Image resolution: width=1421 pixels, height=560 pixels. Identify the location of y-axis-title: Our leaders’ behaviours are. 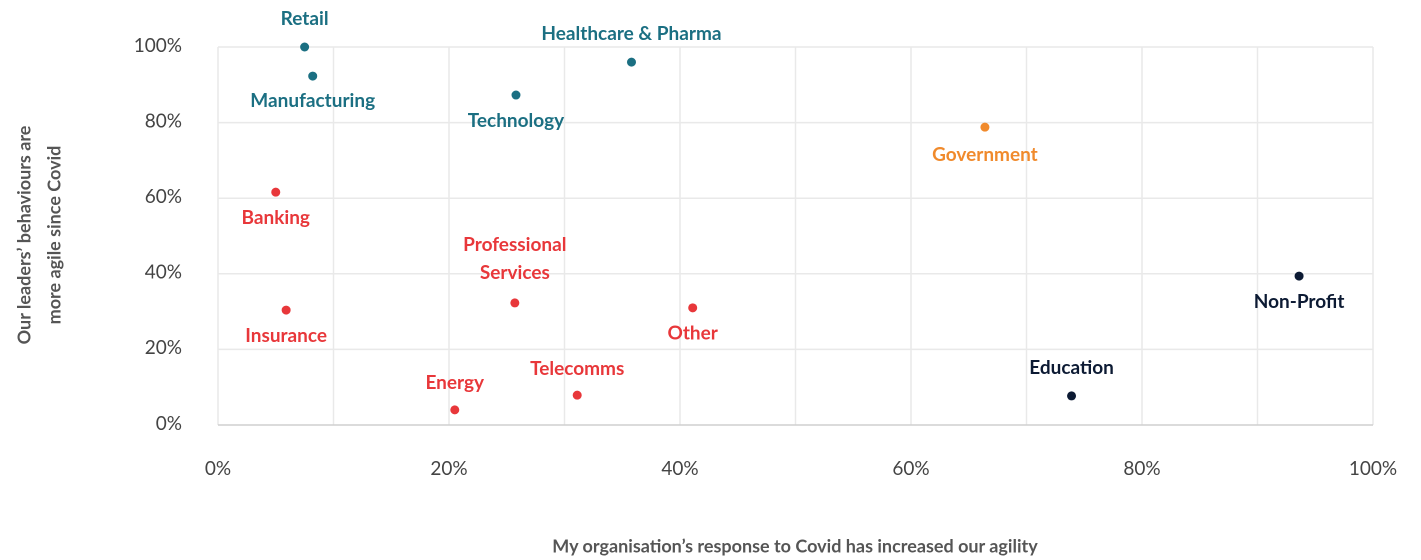
(24, 234).